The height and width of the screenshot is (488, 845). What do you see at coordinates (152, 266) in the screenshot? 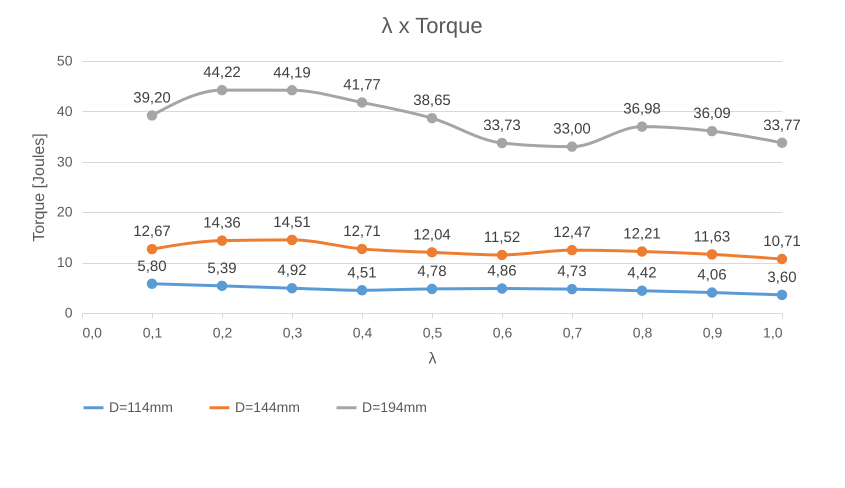
I see `data-label: 5,80` at bounding box center [152, 266].